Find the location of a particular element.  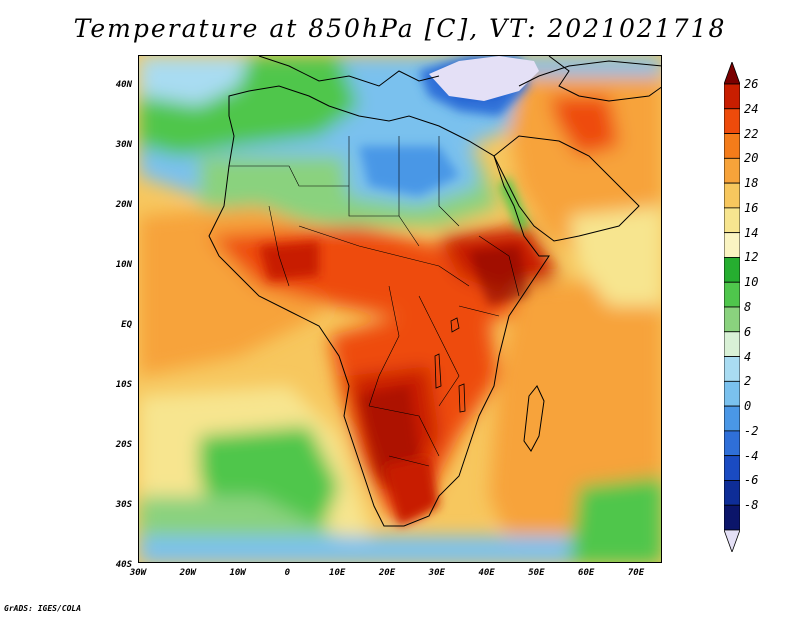

lon-label: 30E is located at coordinates (436, 573).